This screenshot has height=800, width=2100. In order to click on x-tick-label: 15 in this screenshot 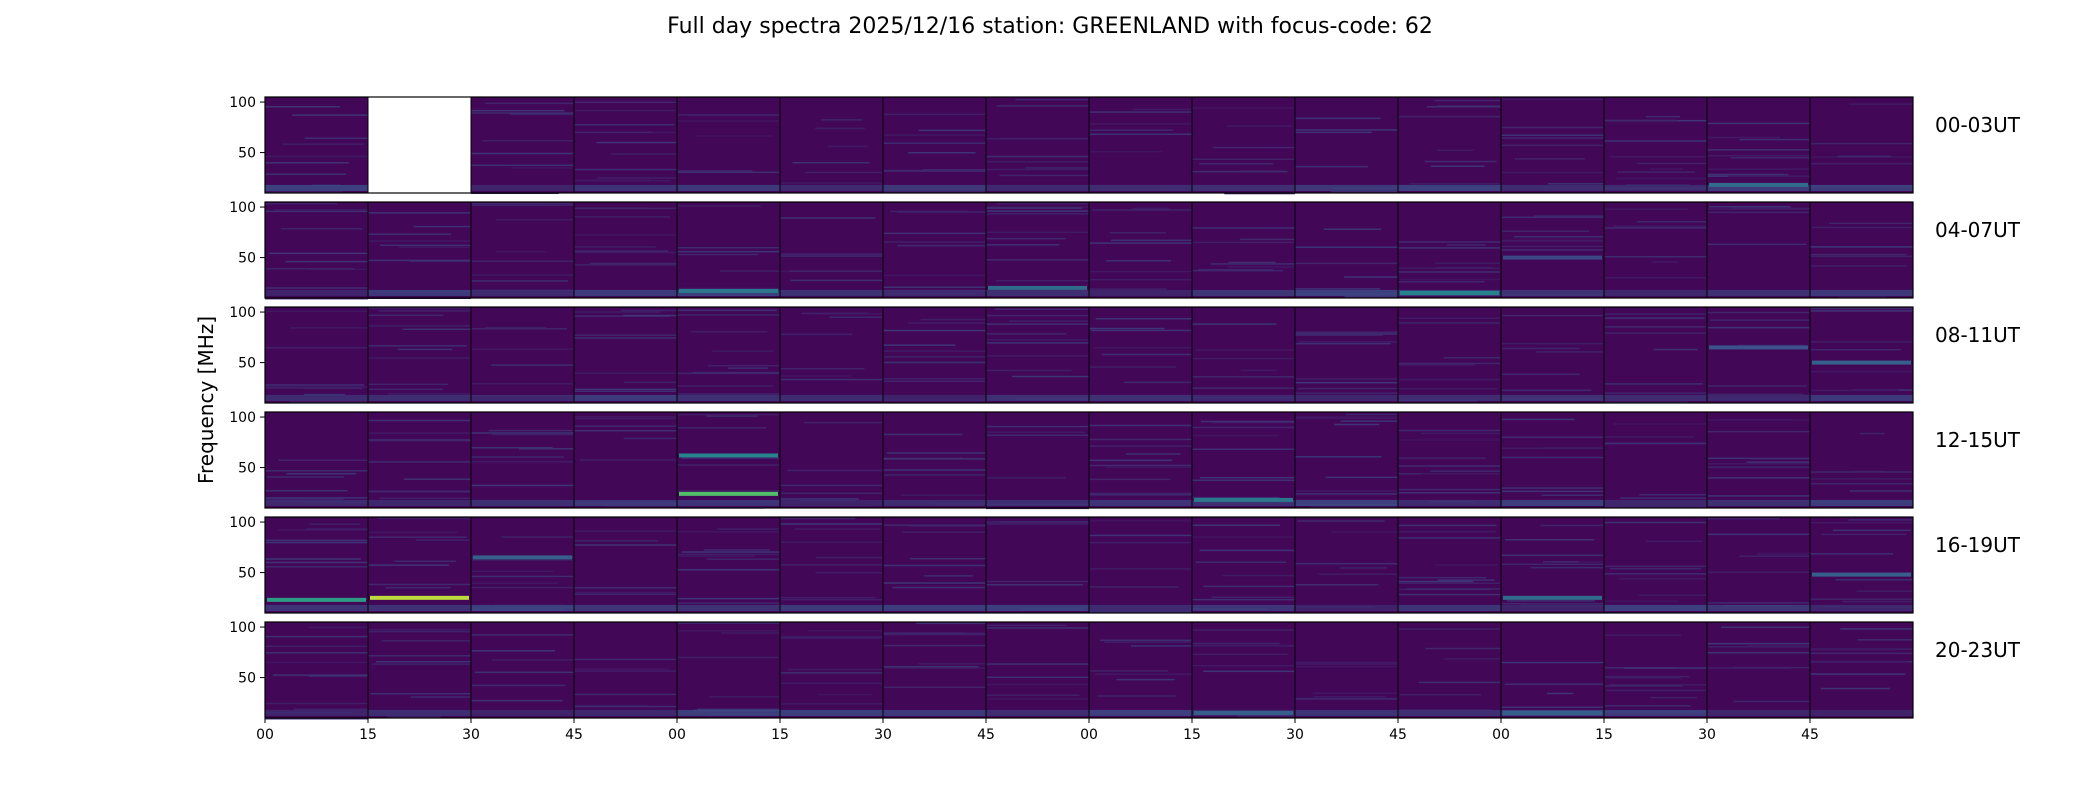, I will do `click(1604, 735)`.